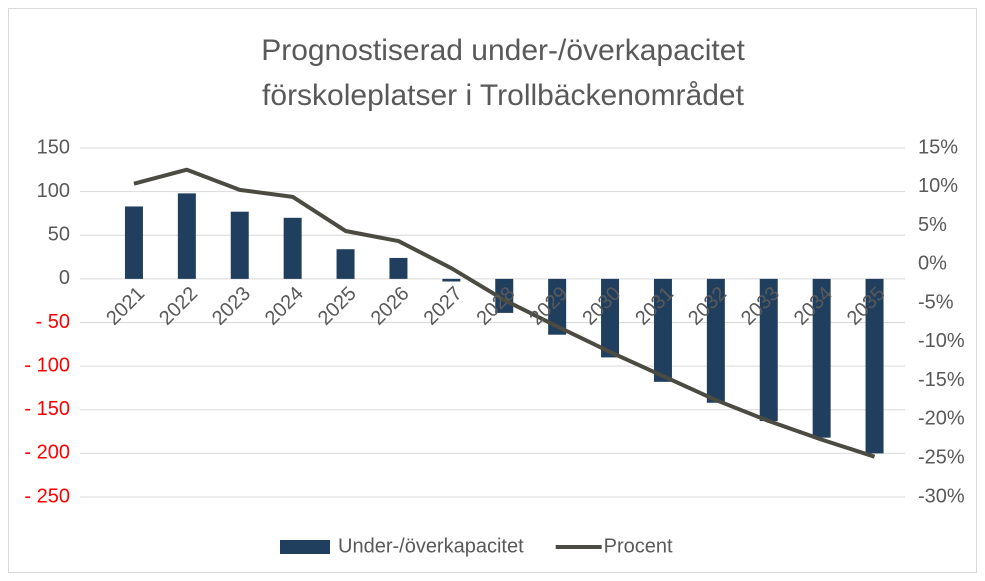 The height and width of the screenshot is (581, 985). I want to click on y2-tick-label: -5%, so click(936, 302).